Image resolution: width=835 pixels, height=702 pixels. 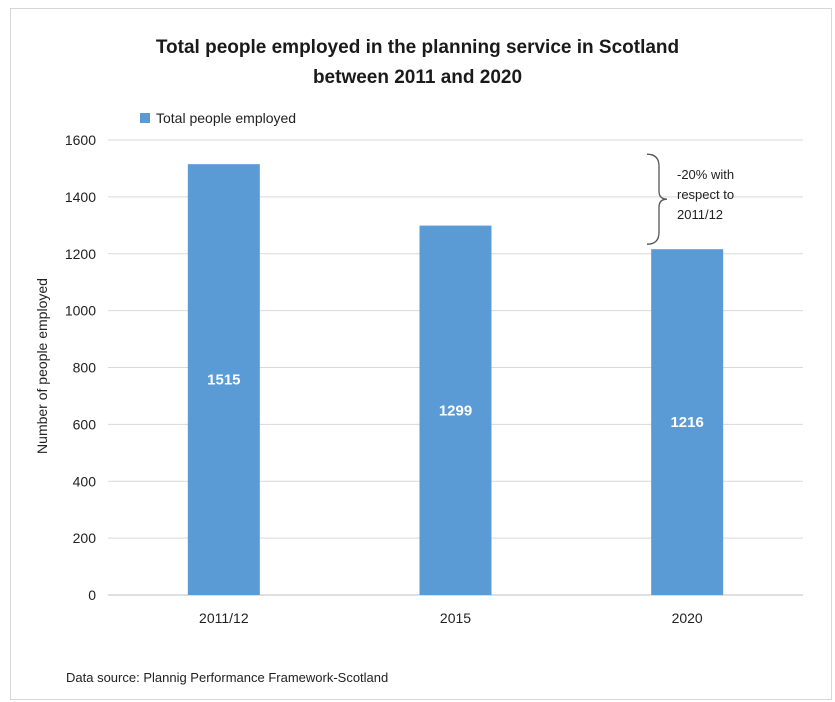 I want to click on legend-swatch, so click(x=145, y=118).